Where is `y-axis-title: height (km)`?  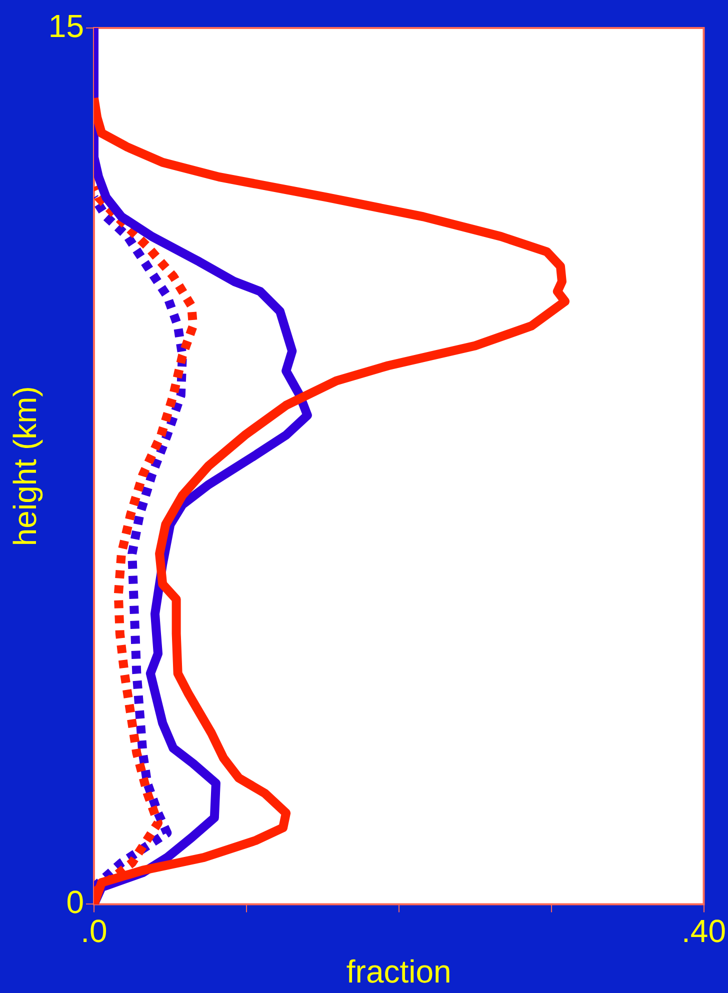 y-axis-title: height (km) is located at coordinates (25, 466).